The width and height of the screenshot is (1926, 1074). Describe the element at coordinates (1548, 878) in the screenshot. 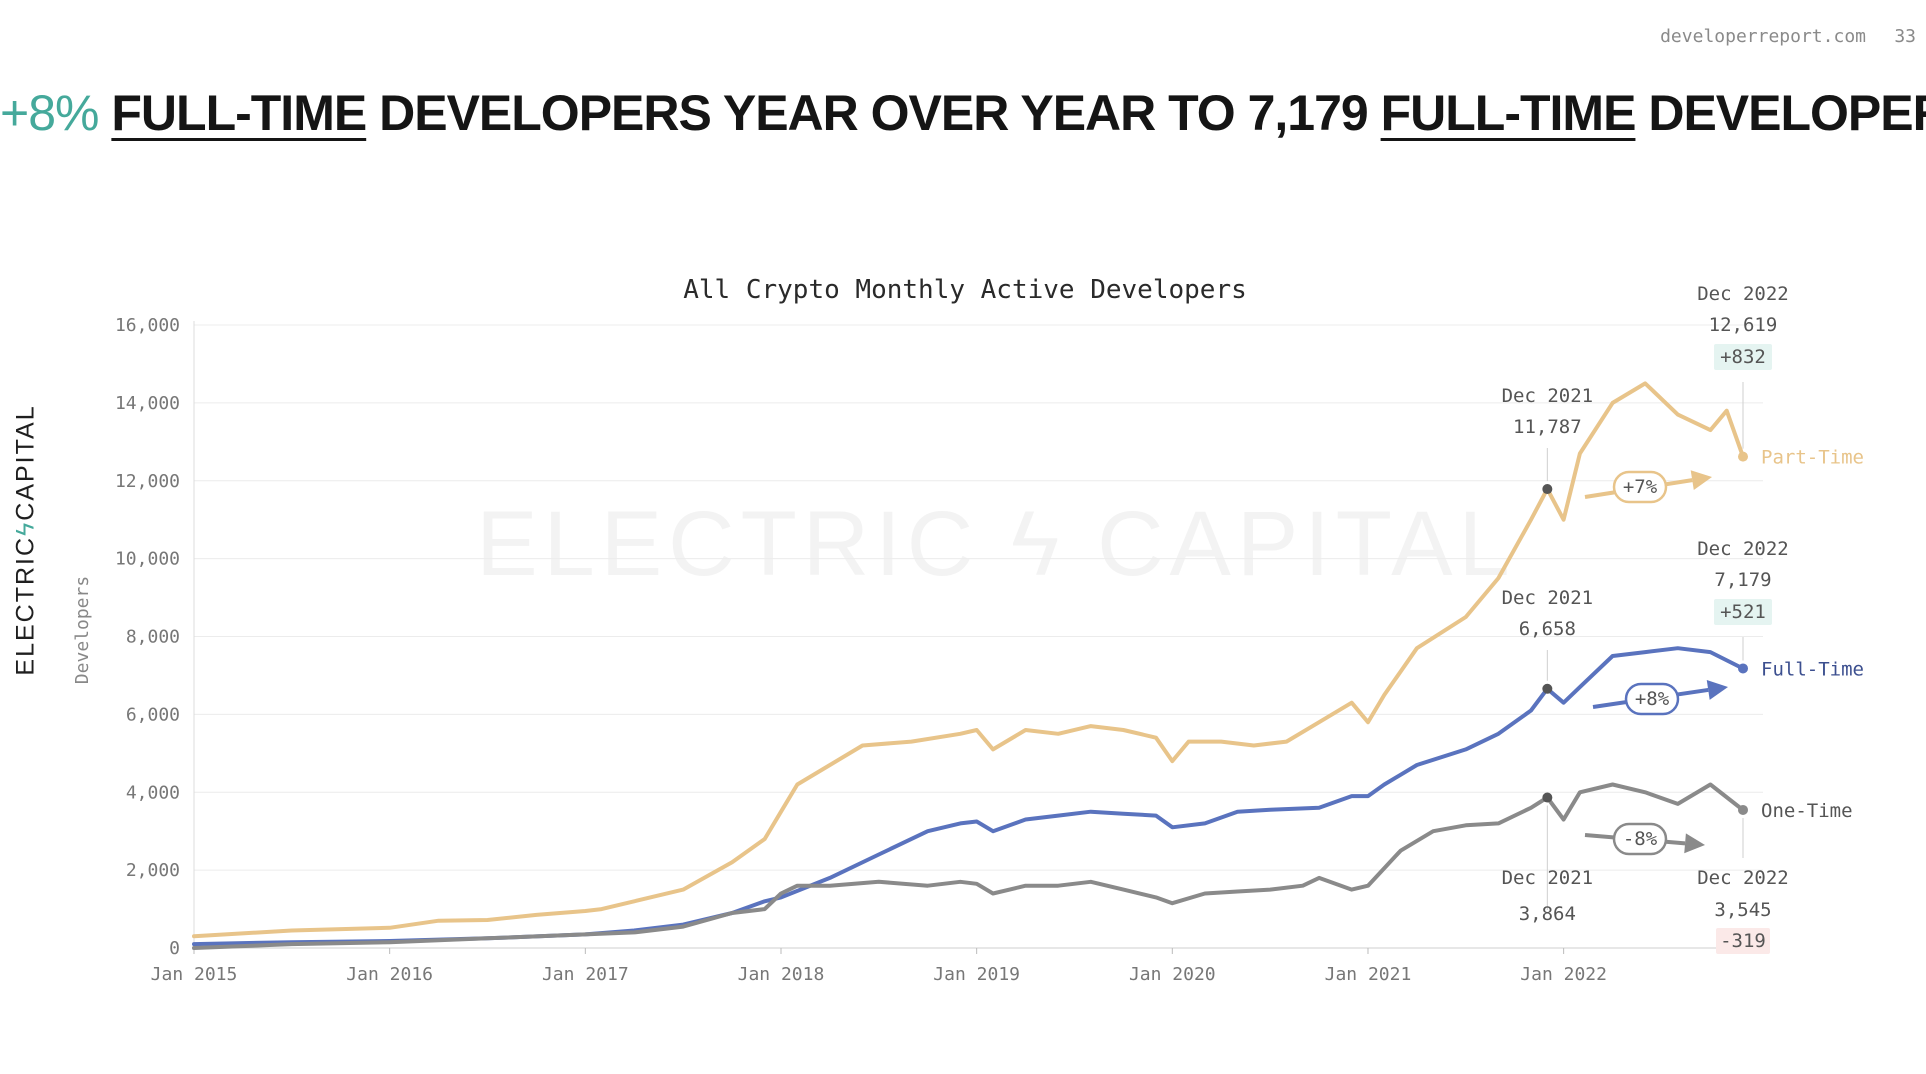

I see `one-time-dec-2021-label: Dec 2021` at that location.